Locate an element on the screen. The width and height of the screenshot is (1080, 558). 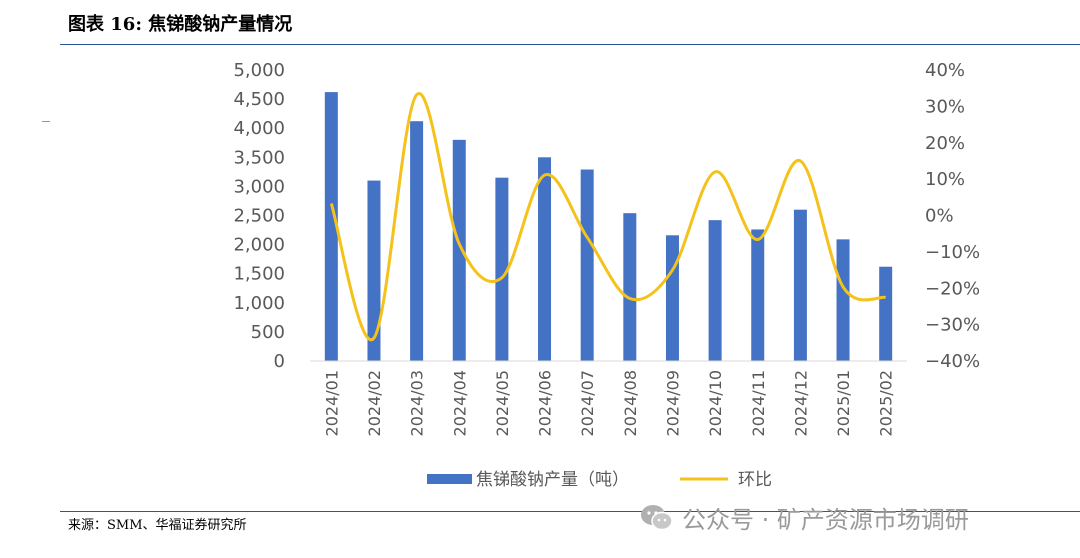
legend: 焦锑酸钠产量（吨） 环比 is located at coordinates (599, 480).